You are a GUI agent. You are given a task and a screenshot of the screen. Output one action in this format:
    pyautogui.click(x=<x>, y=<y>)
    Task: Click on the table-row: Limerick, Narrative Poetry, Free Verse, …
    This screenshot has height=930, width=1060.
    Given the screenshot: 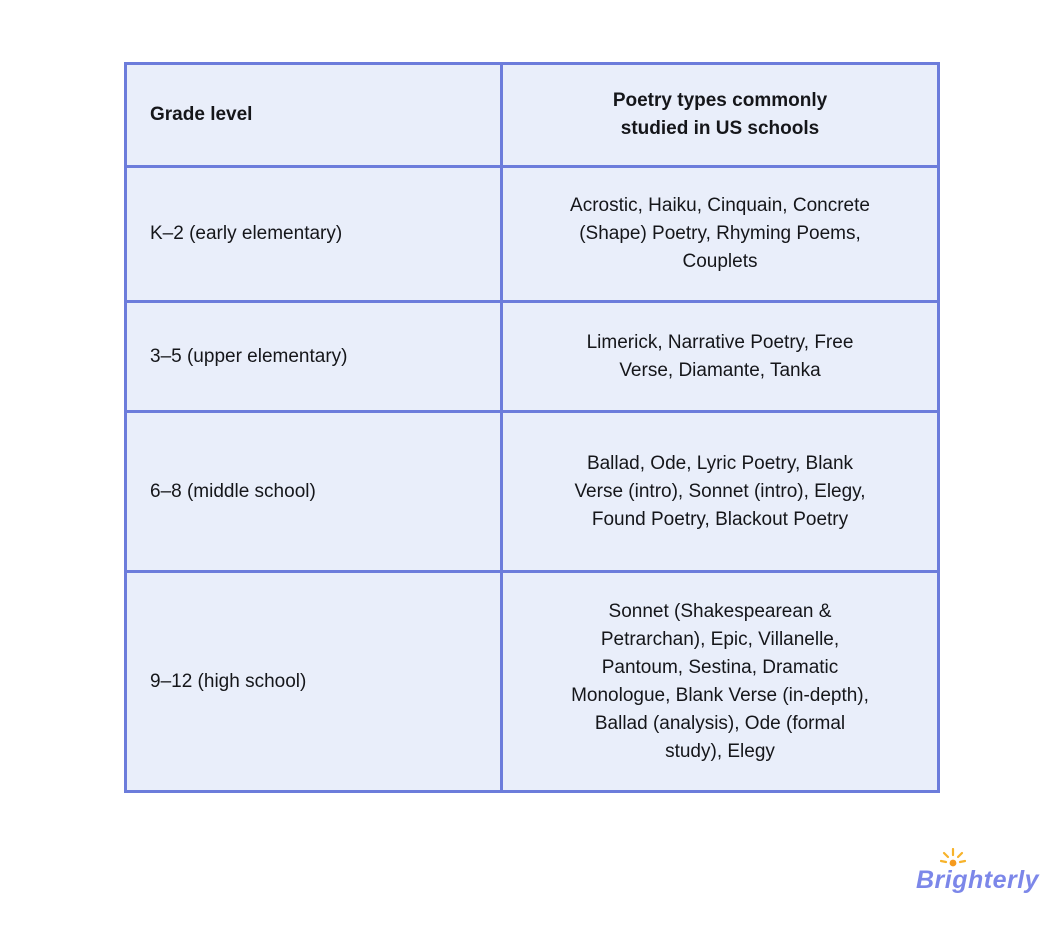 What is the action you would take?
    pyautogui.click(x=720, y=356)
    